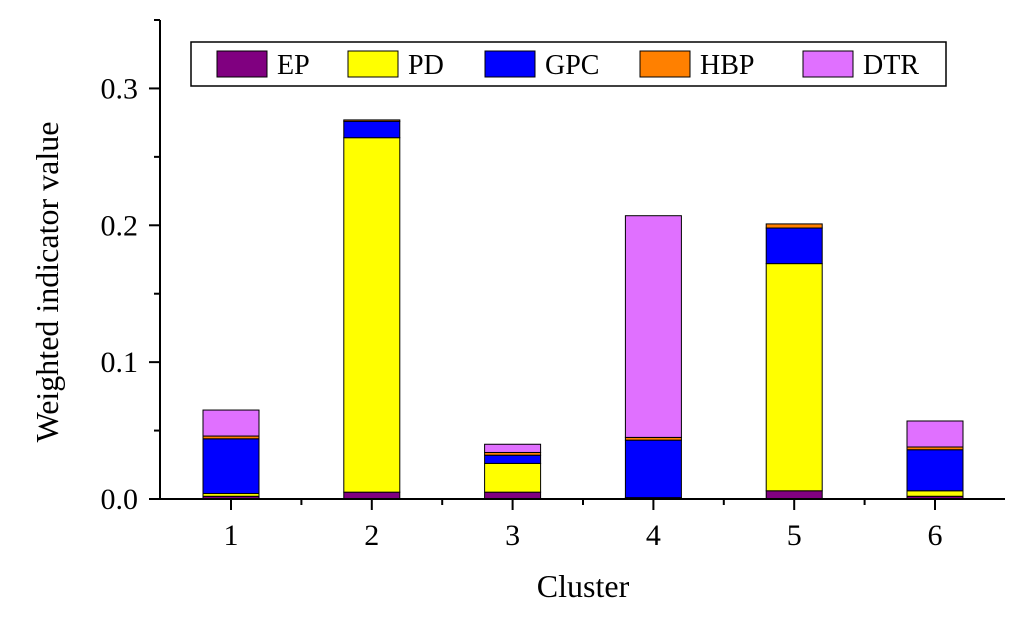  What do you see at coordinates (120, 88) in the screenshot?
I see `y-tick-label: 0.3` at bounding box center [120, 88].